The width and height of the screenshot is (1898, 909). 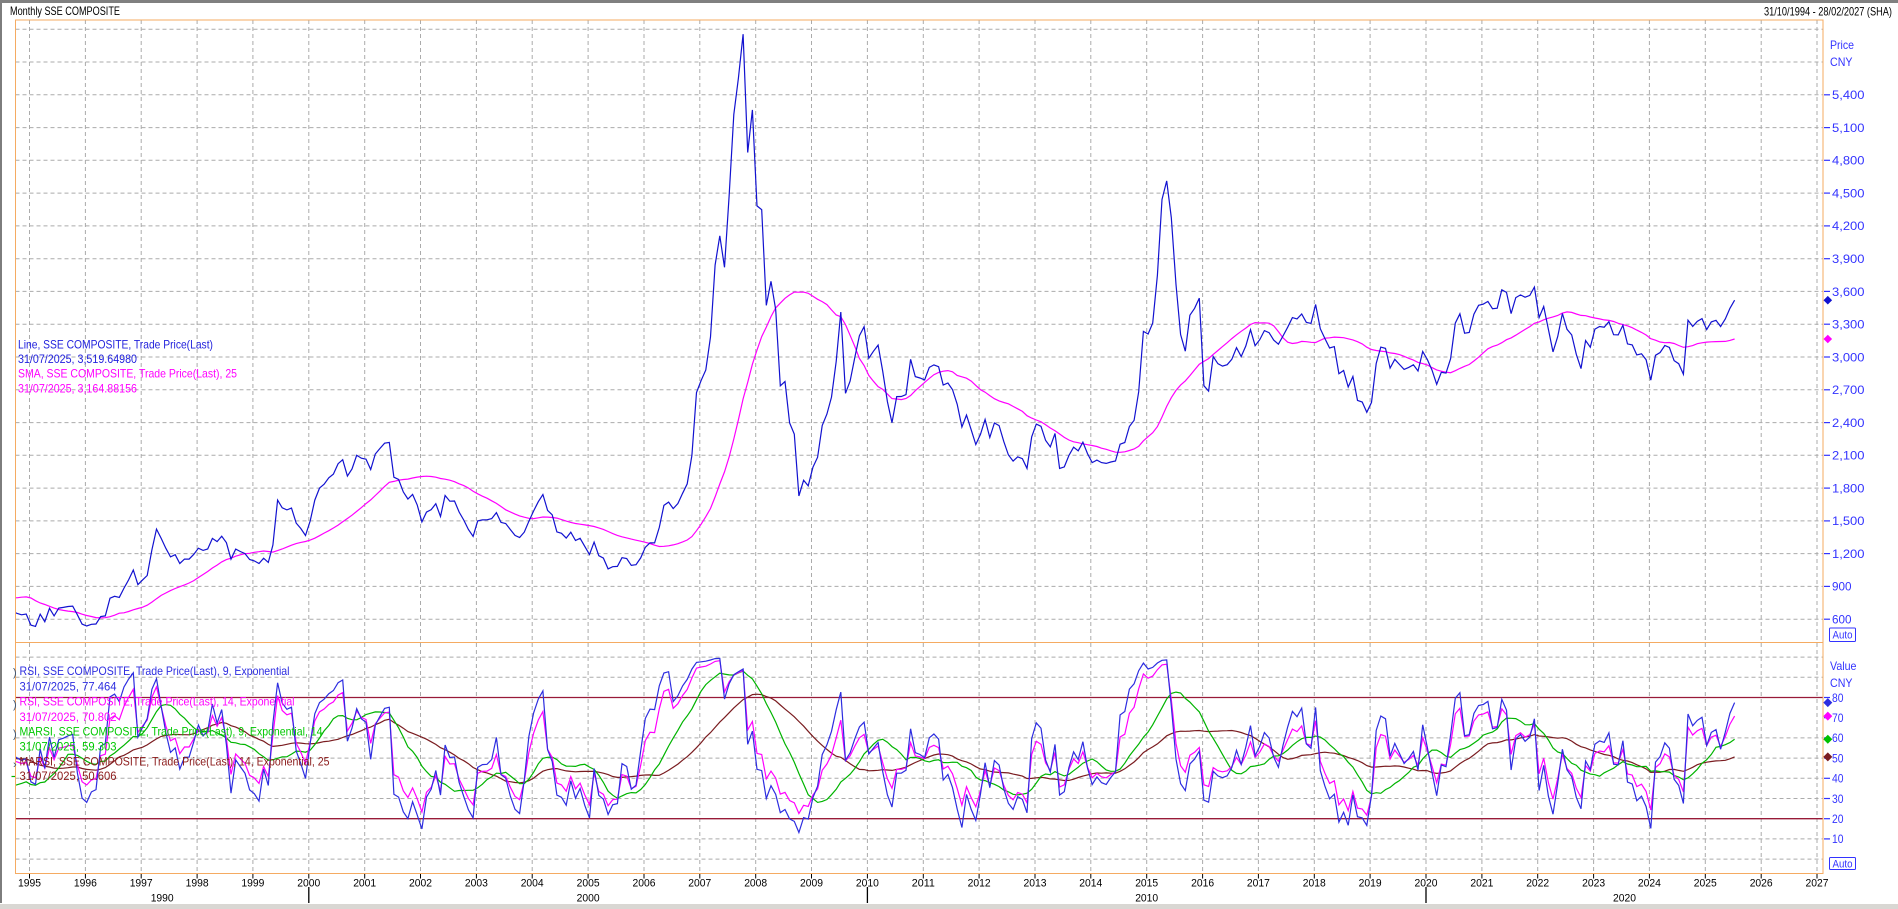 What do you see at coordinates (1848, 95) in the screenshot?
I see `svg-text: 5,400` at bounding box center [1848, 95].